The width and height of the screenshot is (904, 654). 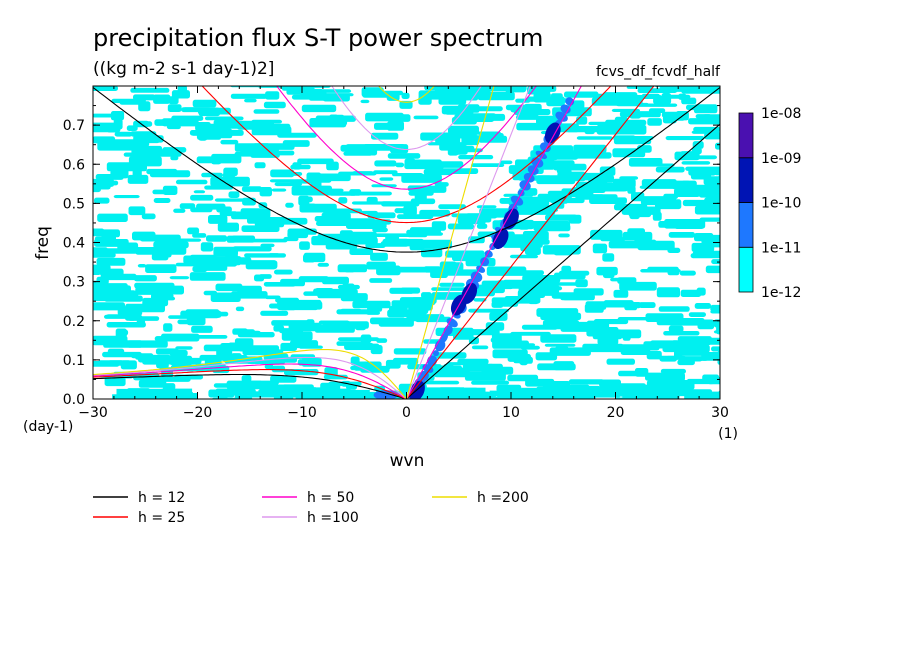 I want to click on x-tick-label: 0, so click(x=406, y=413).